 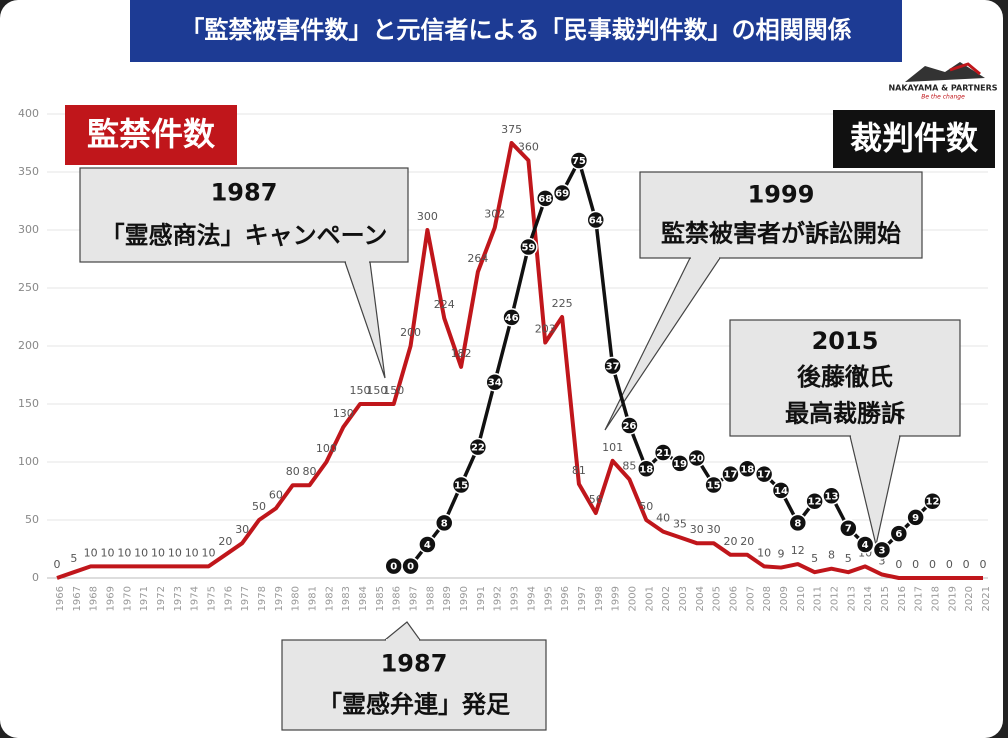 What do you see at coordinates (512, 318) in the screenshot?
I see `data-label: 46` at bounding box center [512, 318].